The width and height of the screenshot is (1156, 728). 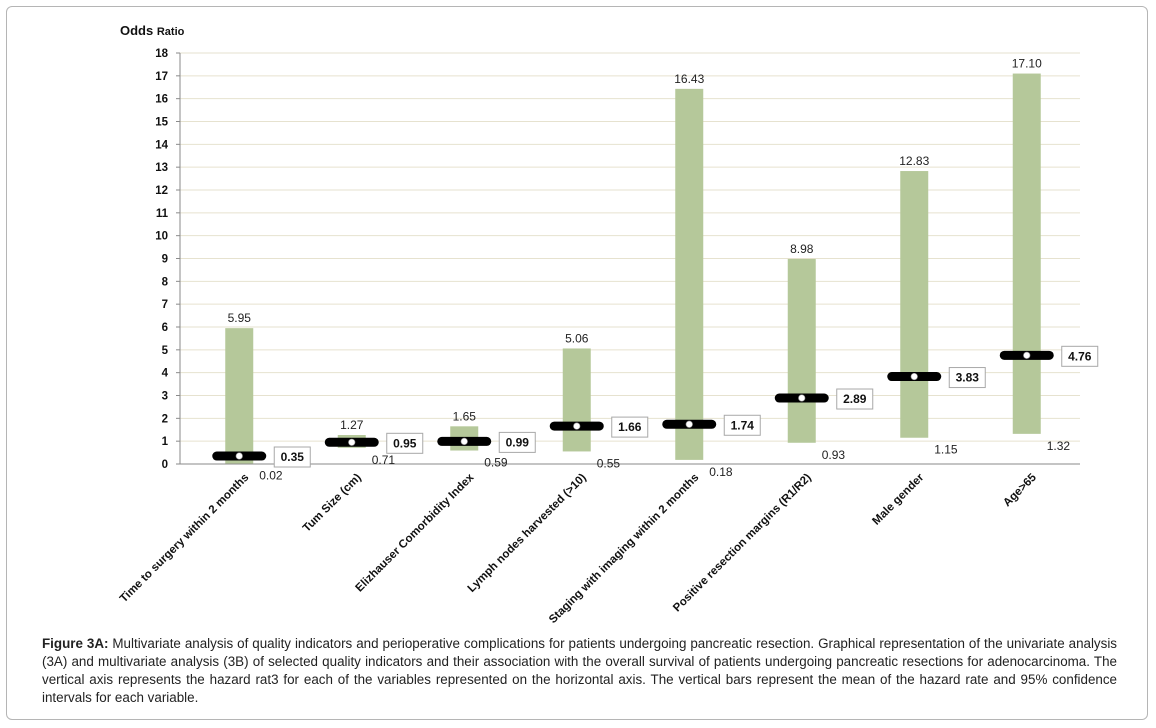 I want to click on mean-label: 4.76, so click(x=1080, y=356).